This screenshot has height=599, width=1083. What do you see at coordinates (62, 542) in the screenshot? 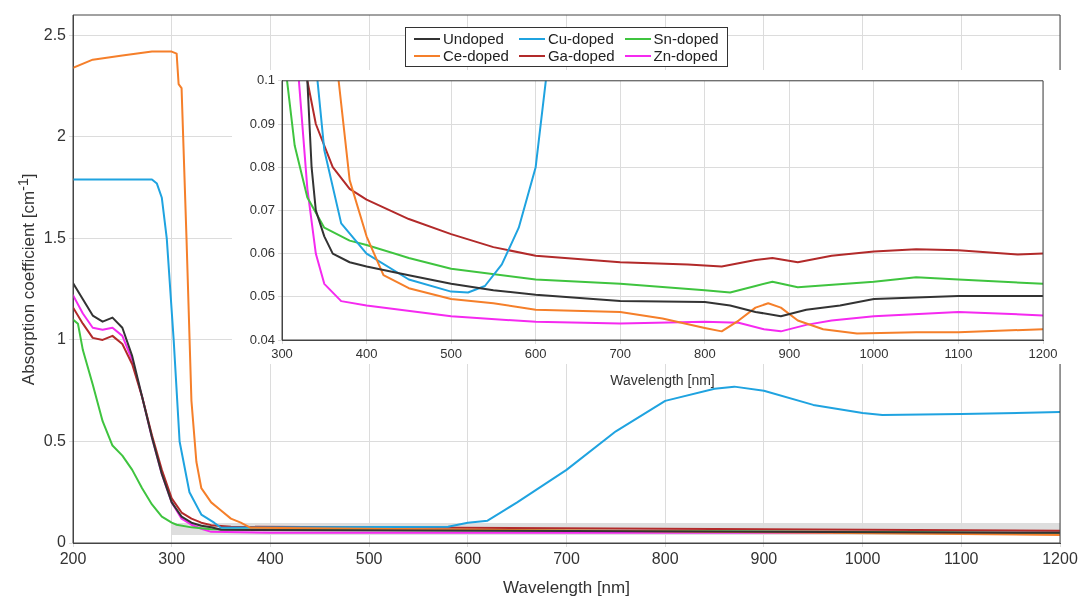
I see `y-tick-label: 0` at bounding box center [62, 542].